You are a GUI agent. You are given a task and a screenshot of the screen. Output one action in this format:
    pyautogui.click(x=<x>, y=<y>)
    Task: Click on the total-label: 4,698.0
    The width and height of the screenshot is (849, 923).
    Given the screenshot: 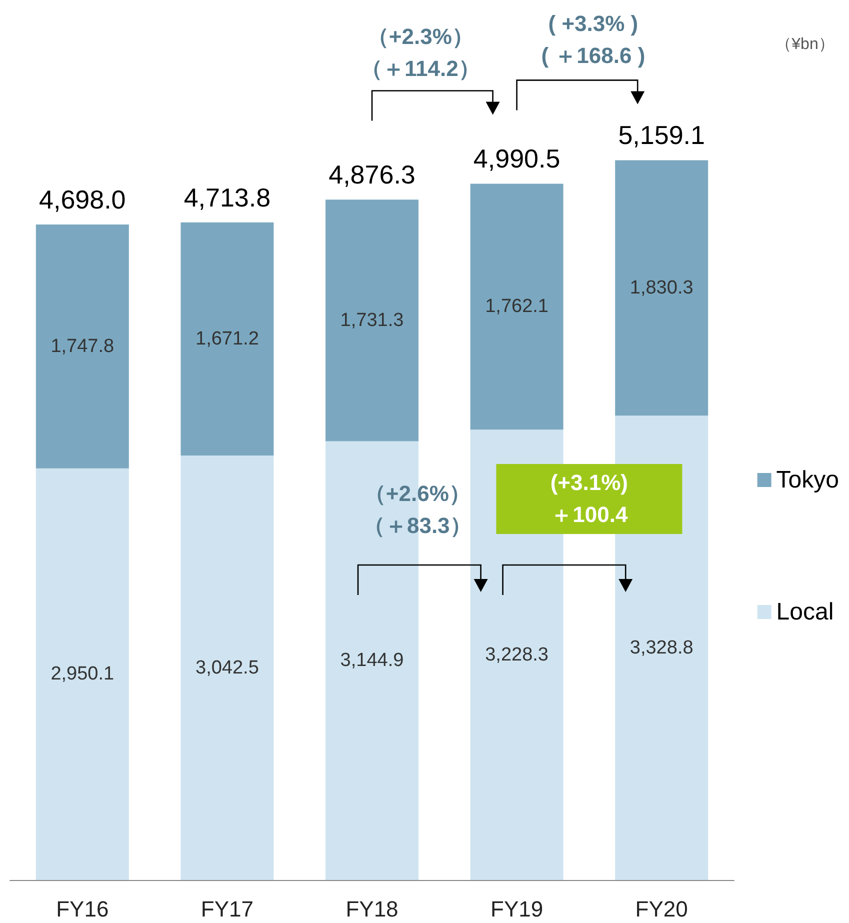 What is the action you would take?
    pyautogui.click(x=82, y=199)
    